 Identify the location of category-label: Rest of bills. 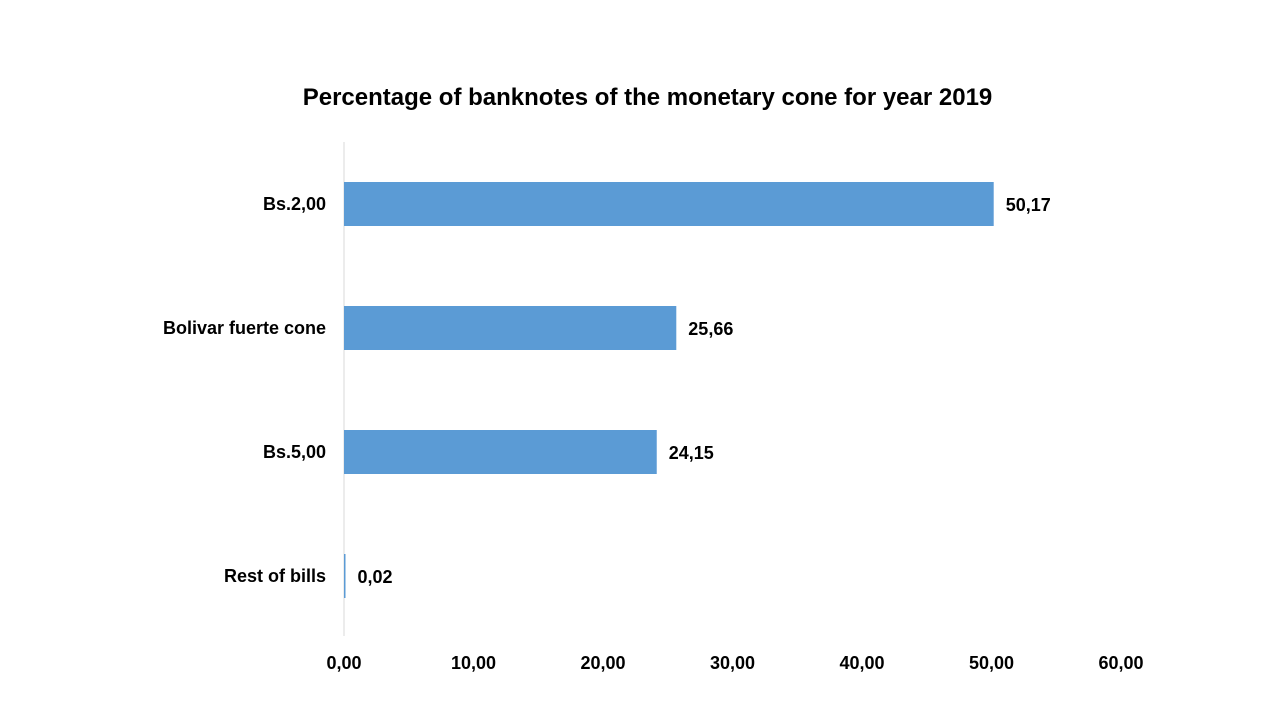
(275, 576).